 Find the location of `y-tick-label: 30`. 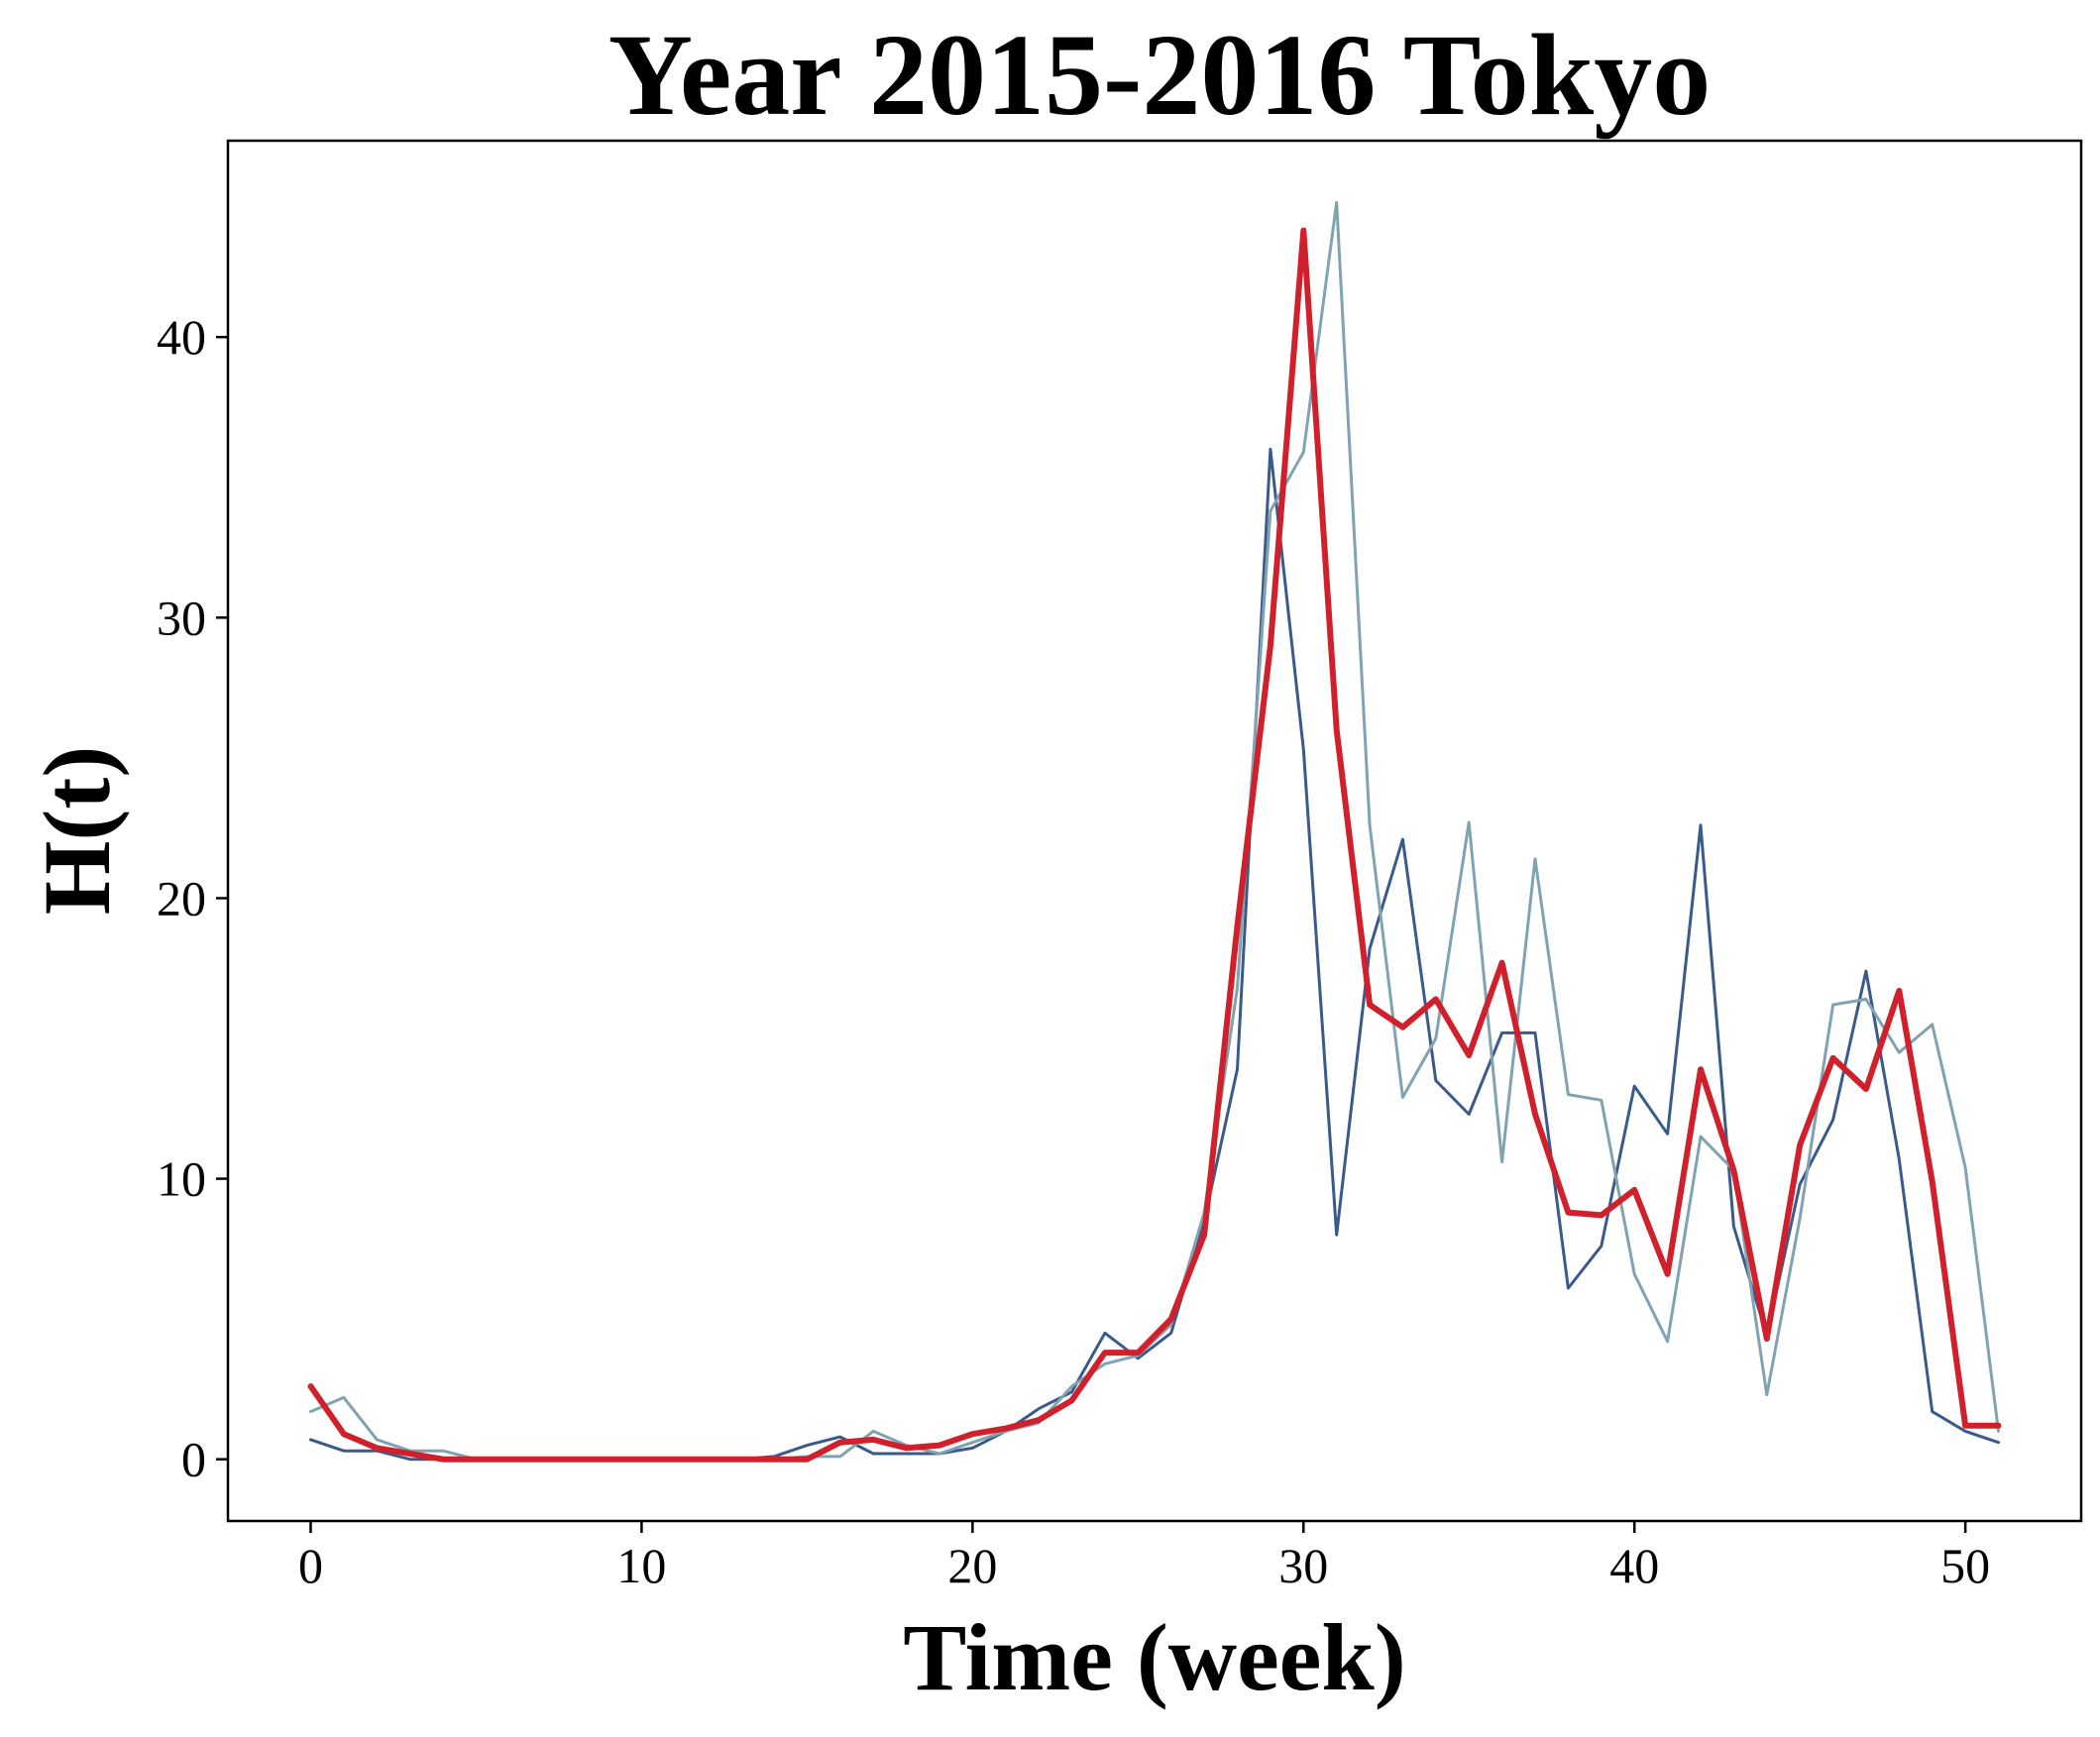

y-tick-label: 30 is located at coordinates (181, 617).